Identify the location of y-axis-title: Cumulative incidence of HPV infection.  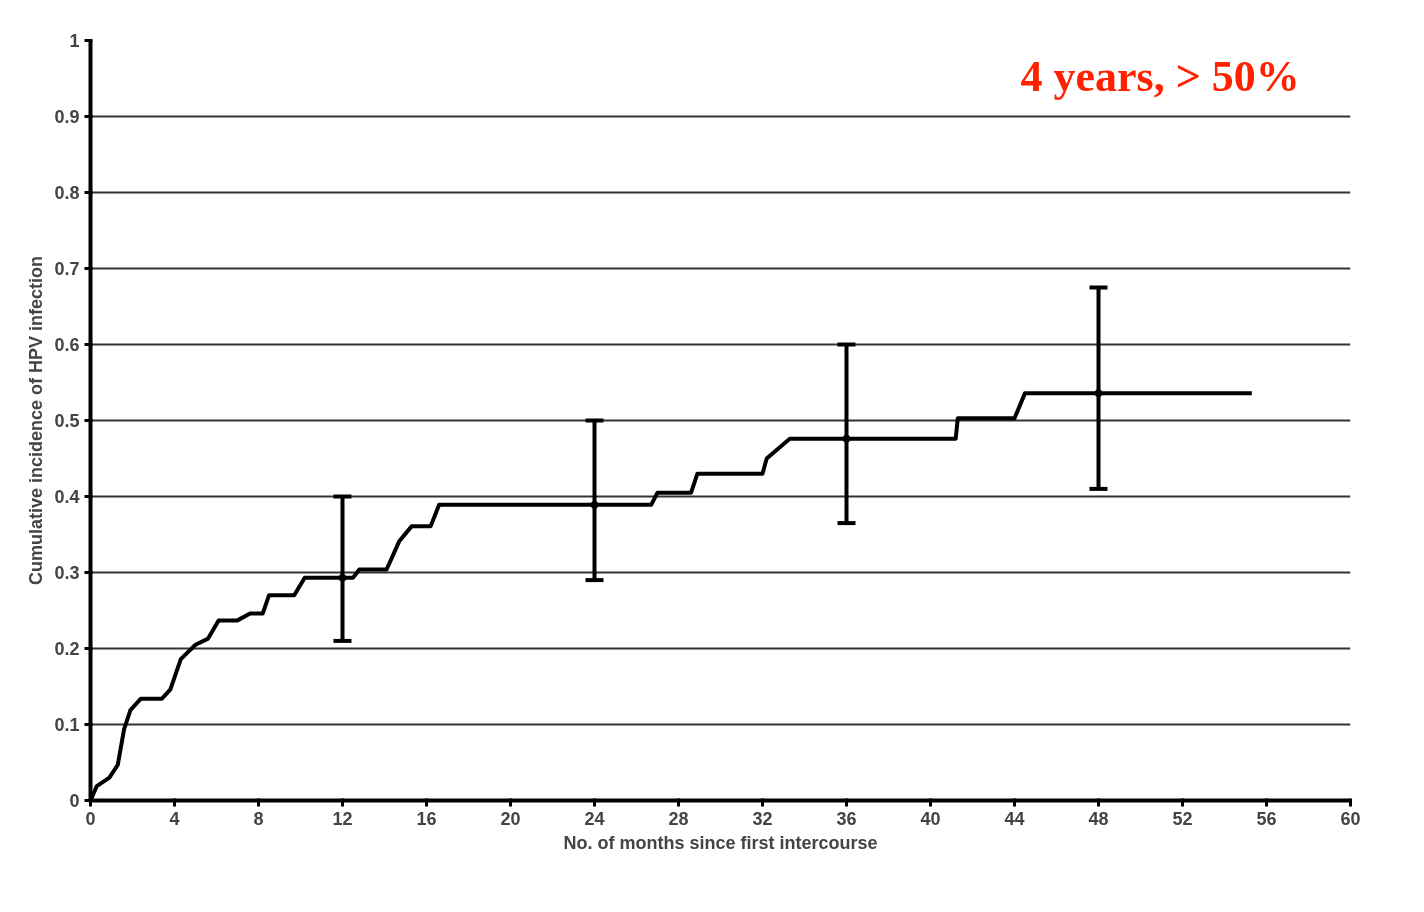
(36, 420).